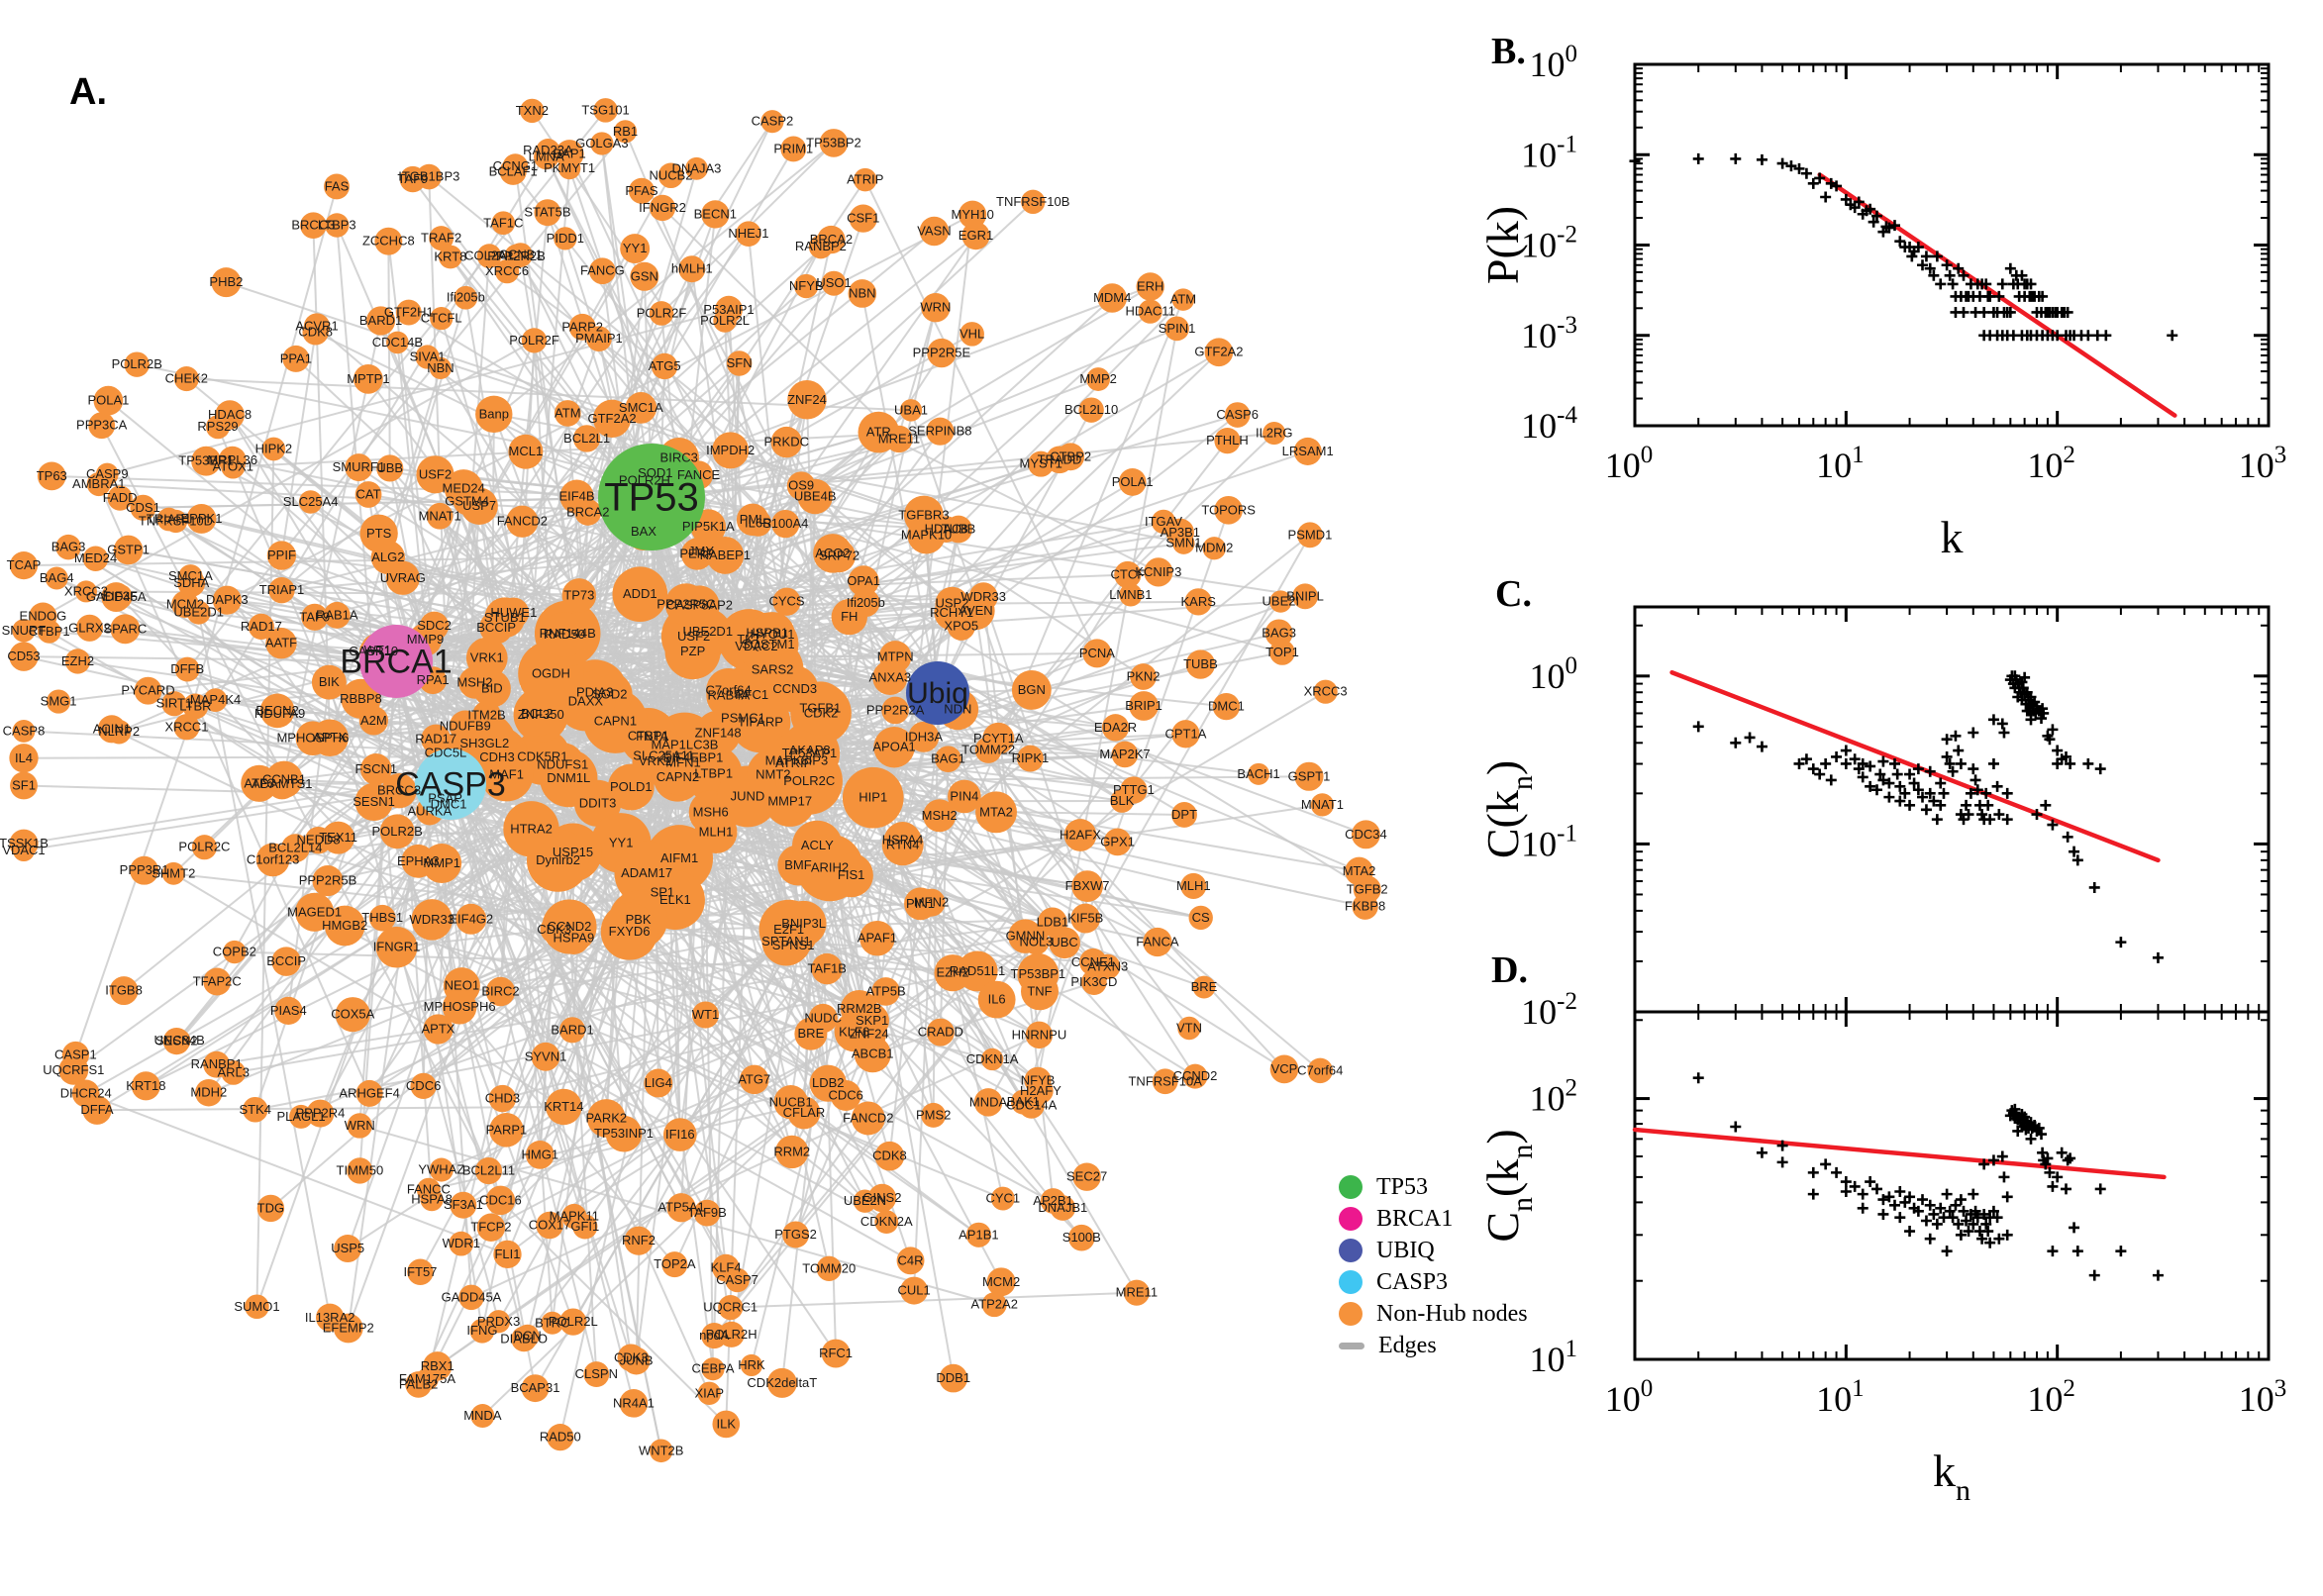 The width and height of the screenshot is (2323, 1596). Describe the element at coordinates (1513, 594) in the screenshot. I see `panel-label-c: C.` at that location.